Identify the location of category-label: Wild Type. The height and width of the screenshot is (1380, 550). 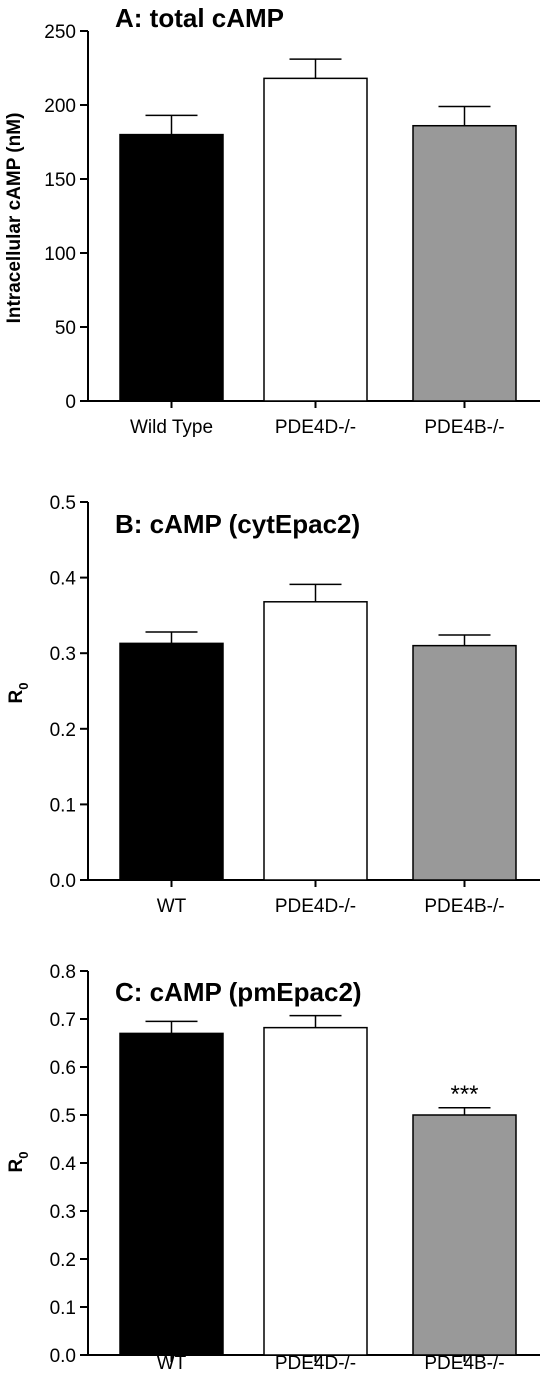
(171, 427).